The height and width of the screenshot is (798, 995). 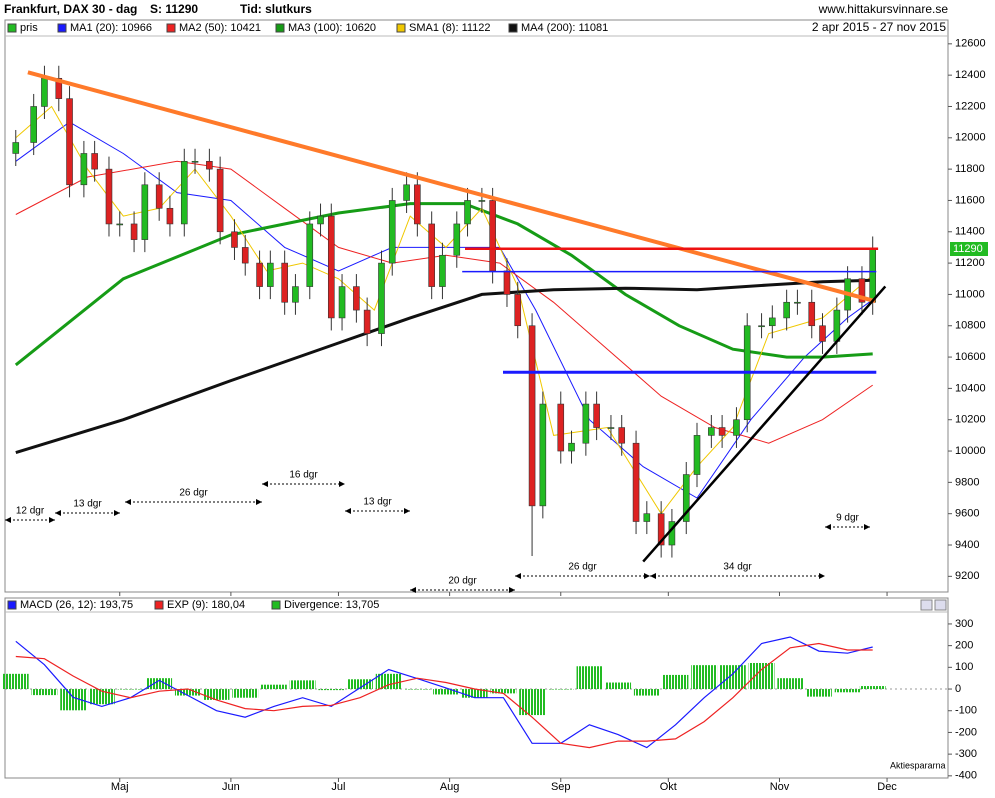 What do you see at coordinates (111, 28) in the screenshot?
I see `legend-label: MA1 (20): 10966` at bounding box center [111, 28].